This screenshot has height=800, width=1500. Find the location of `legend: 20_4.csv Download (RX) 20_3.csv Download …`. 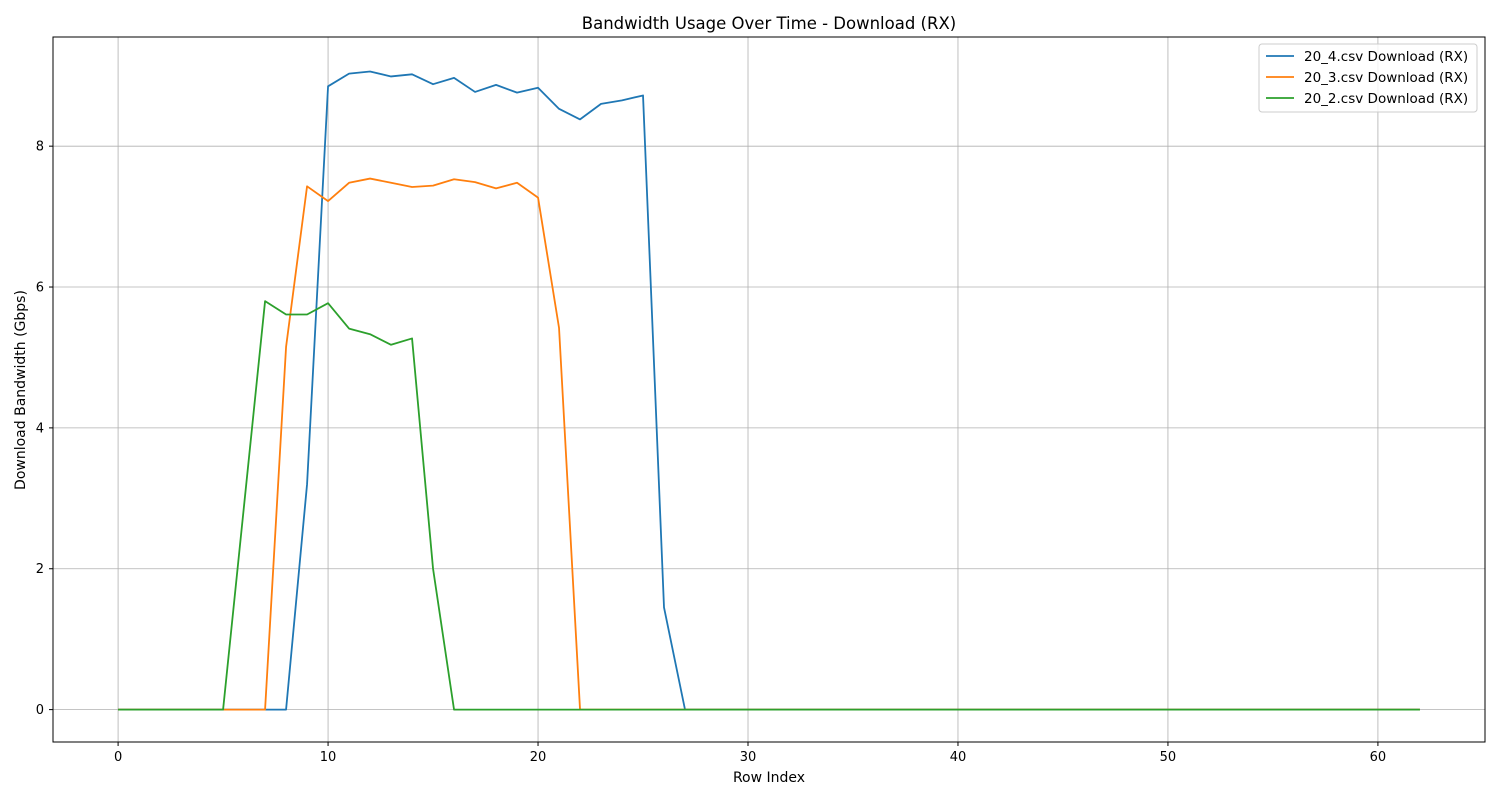

legend: 20_4.csv Download (RX) 20_3.csv Download … is located at coordinates (1368, 78).